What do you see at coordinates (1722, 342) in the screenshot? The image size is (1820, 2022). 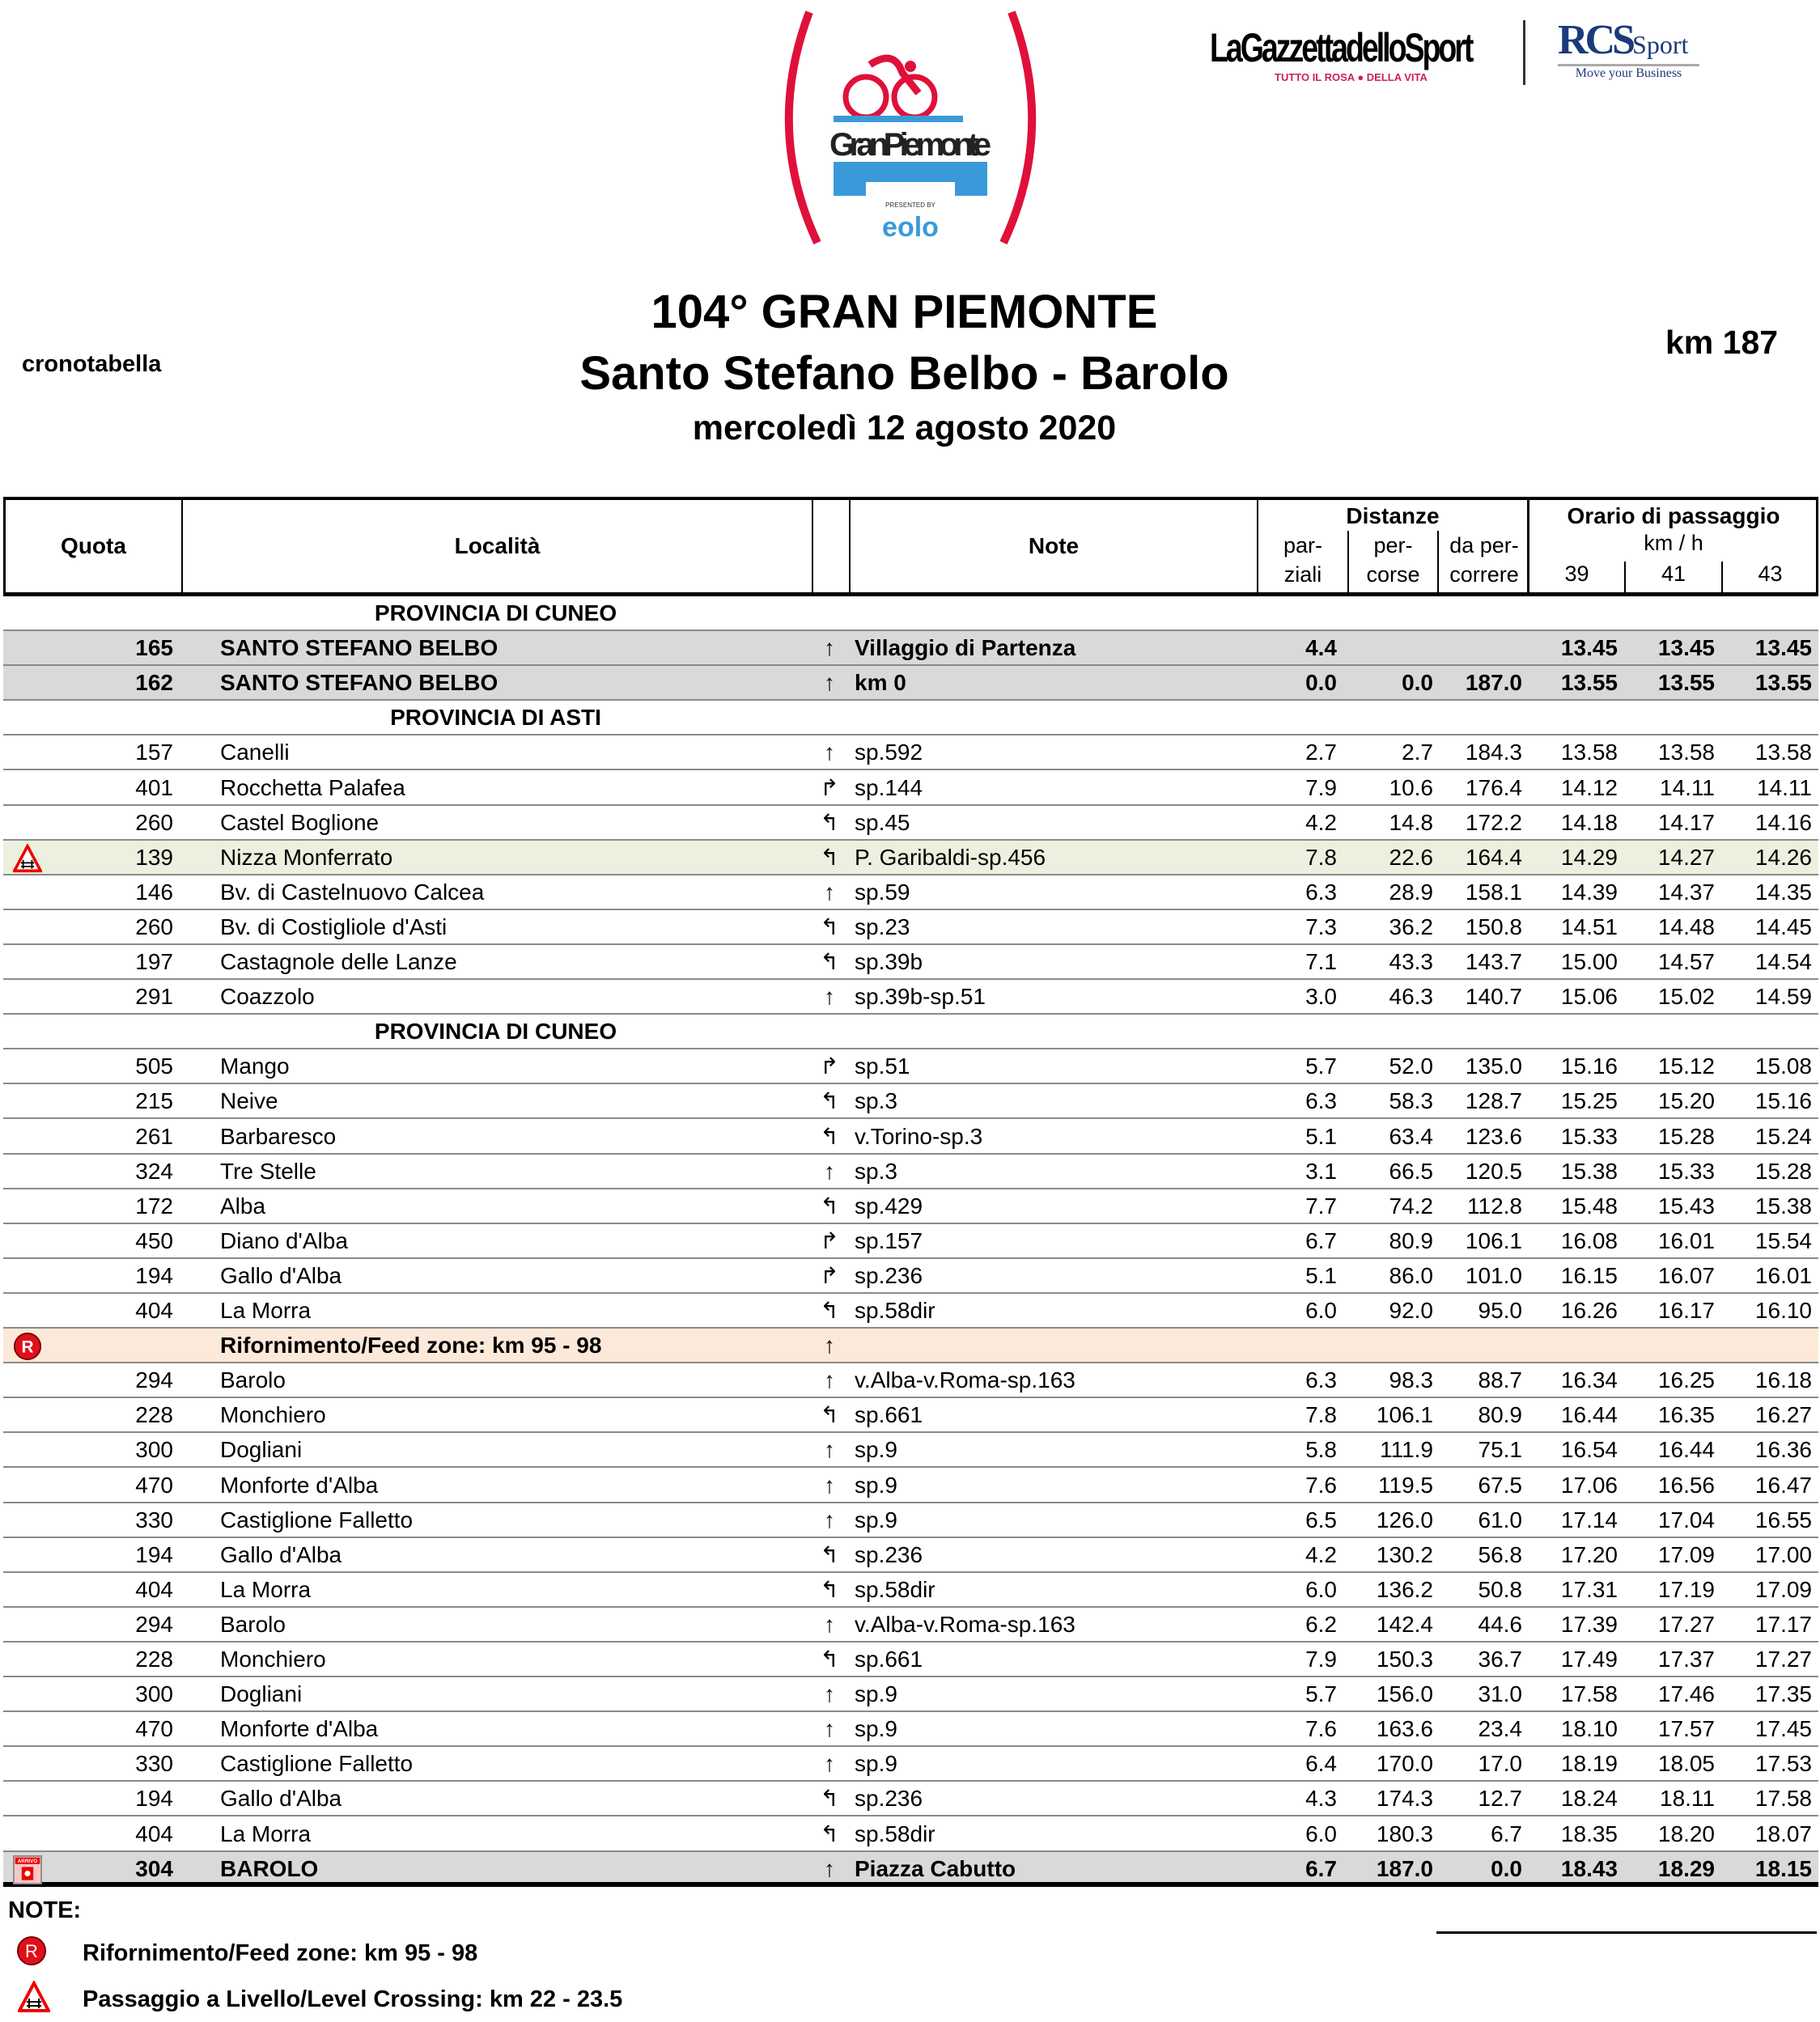 I see `total-distance: km 187` at bounding box center [1722, 342].